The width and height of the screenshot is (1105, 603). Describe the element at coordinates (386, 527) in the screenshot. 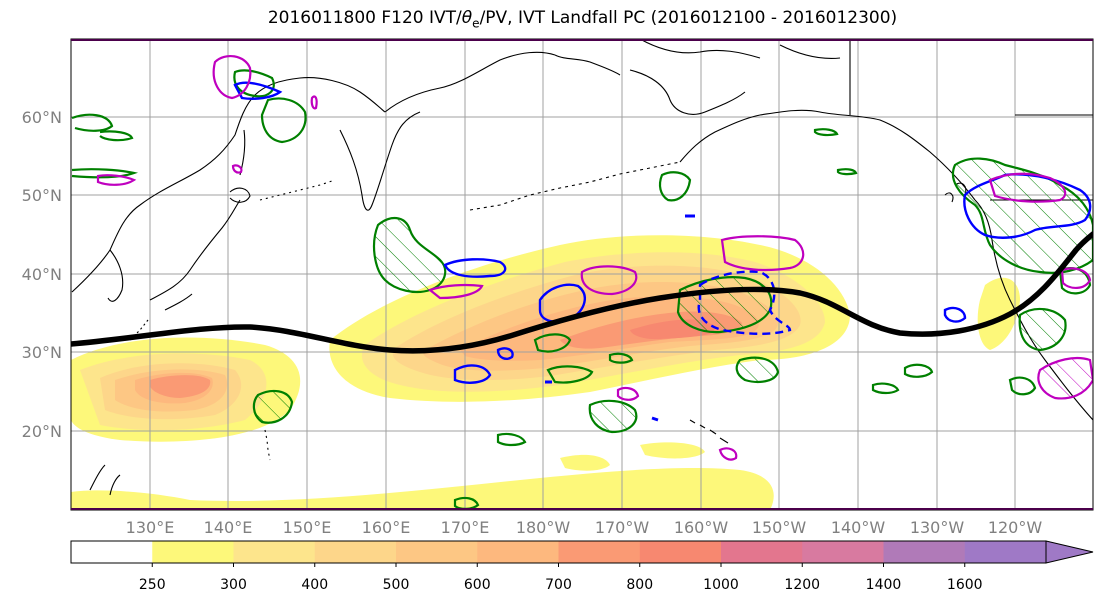

I see `lon-label: 160°E` at that location.